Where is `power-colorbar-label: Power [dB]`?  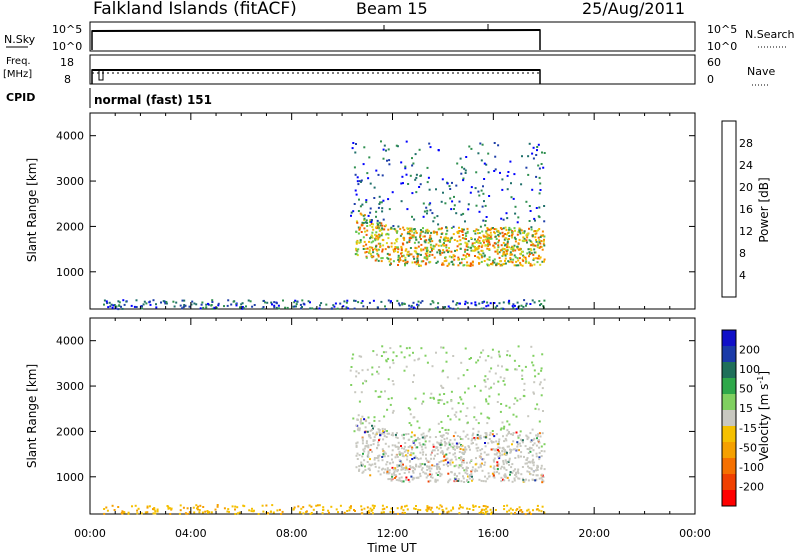
power-colorbar-label: Power [dB] is located at coordinates (764, 209).